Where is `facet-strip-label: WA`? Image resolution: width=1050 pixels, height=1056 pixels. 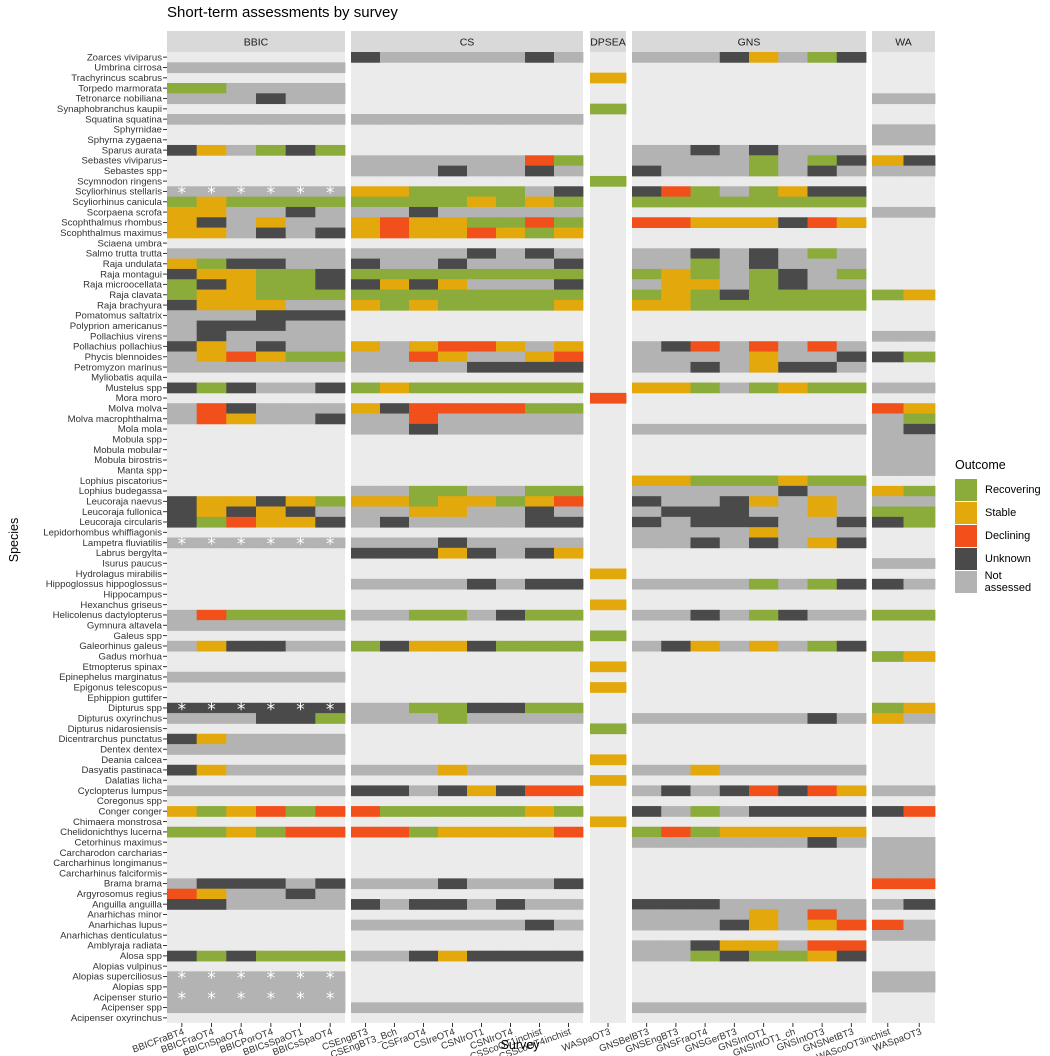
facet-strip-label: WA is located at coordinates (903, 43).